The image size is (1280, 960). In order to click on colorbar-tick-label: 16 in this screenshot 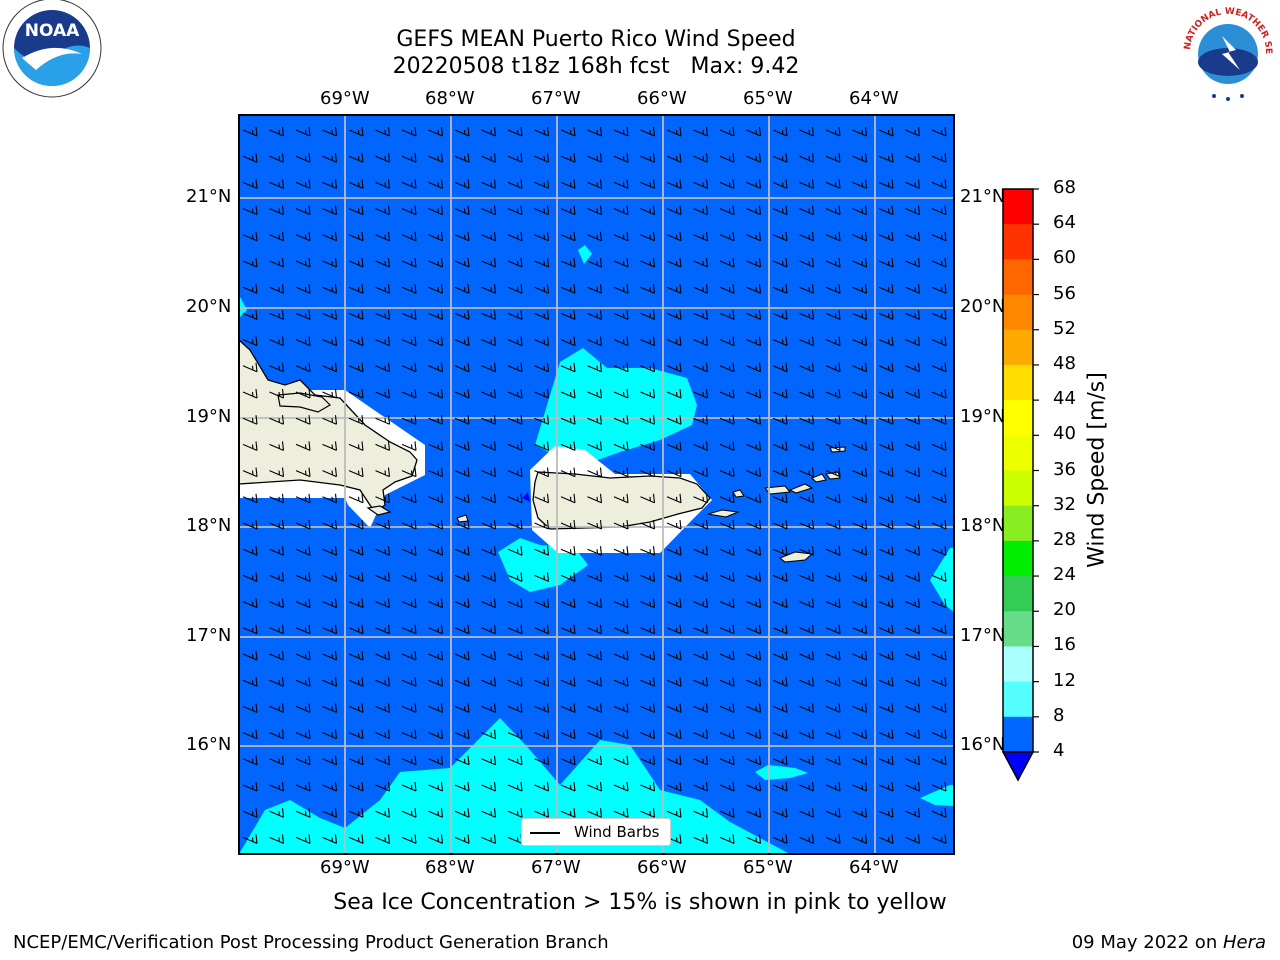, I will do `click(1064, 645)`.